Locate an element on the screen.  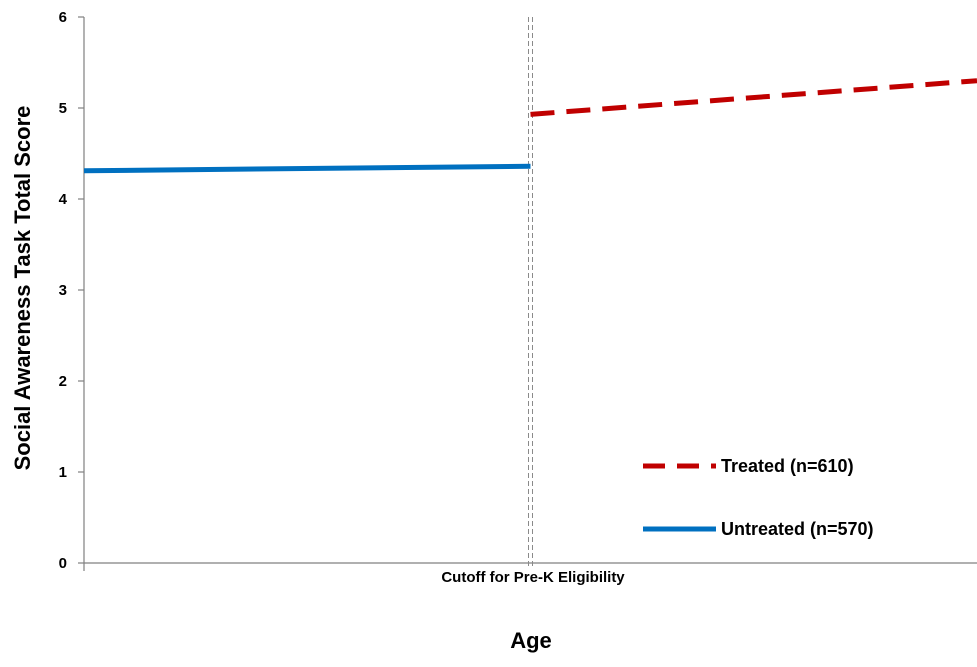
y-tick-label: 1 is located at coordinates (63, 472).